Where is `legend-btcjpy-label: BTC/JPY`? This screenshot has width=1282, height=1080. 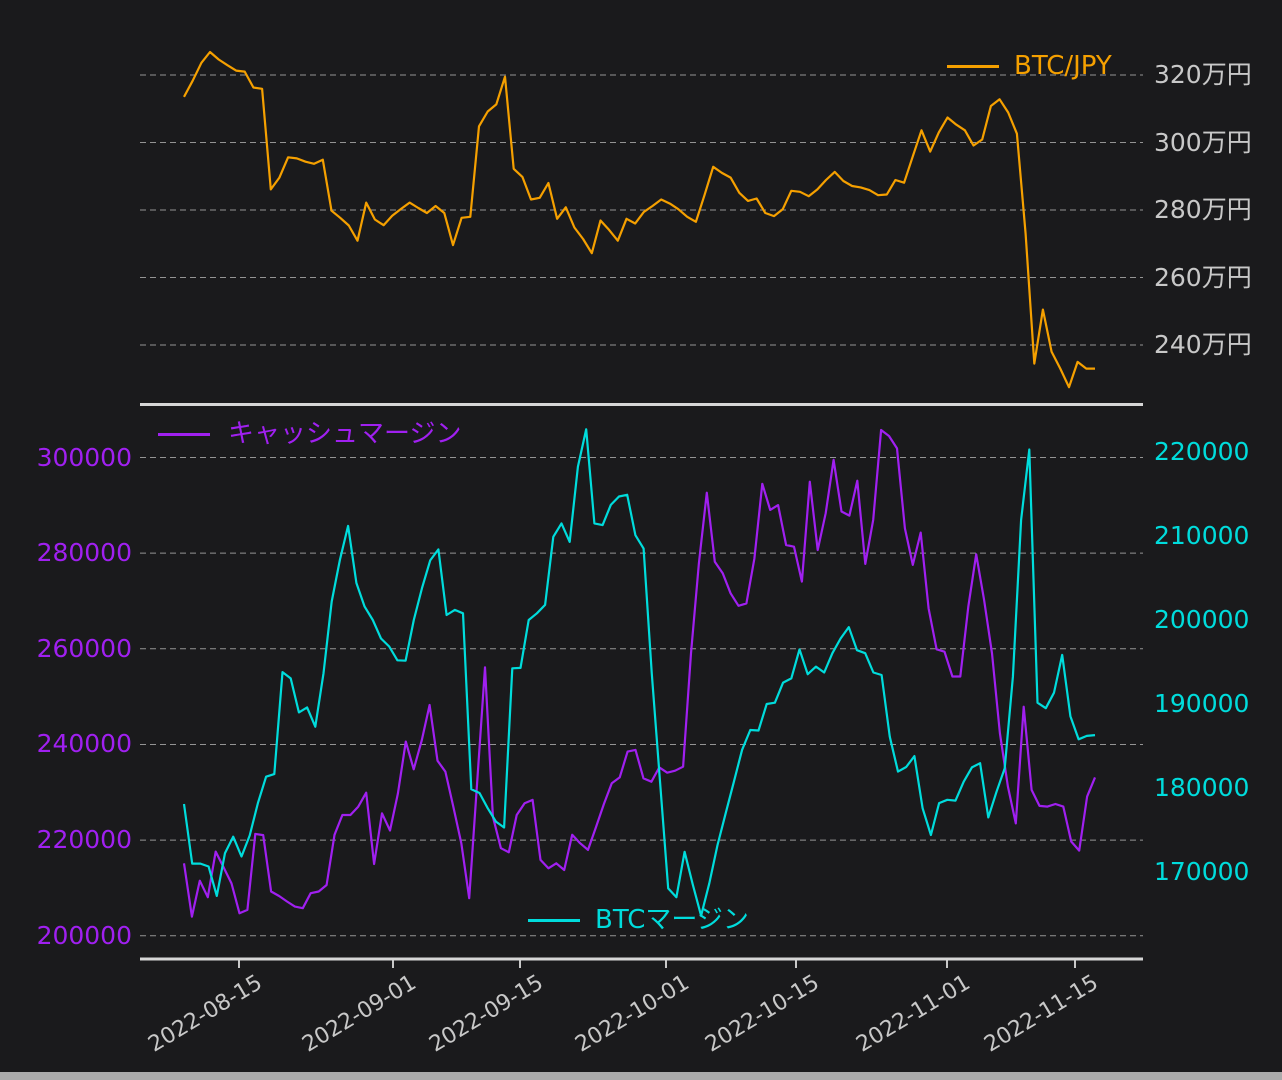
legend-btcjpy-label: BTC/JPY is located at coordinates (1063, 66).